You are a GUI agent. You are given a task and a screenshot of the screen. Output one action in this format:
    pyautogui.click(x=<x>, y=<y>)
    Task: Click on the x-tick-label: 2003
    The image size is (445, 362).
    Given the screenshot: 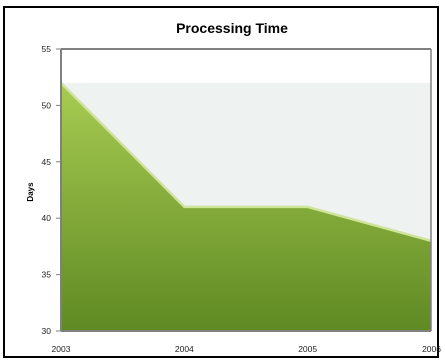 What is the action you would take?
    pyautogui.click(x=61, y=349)
    